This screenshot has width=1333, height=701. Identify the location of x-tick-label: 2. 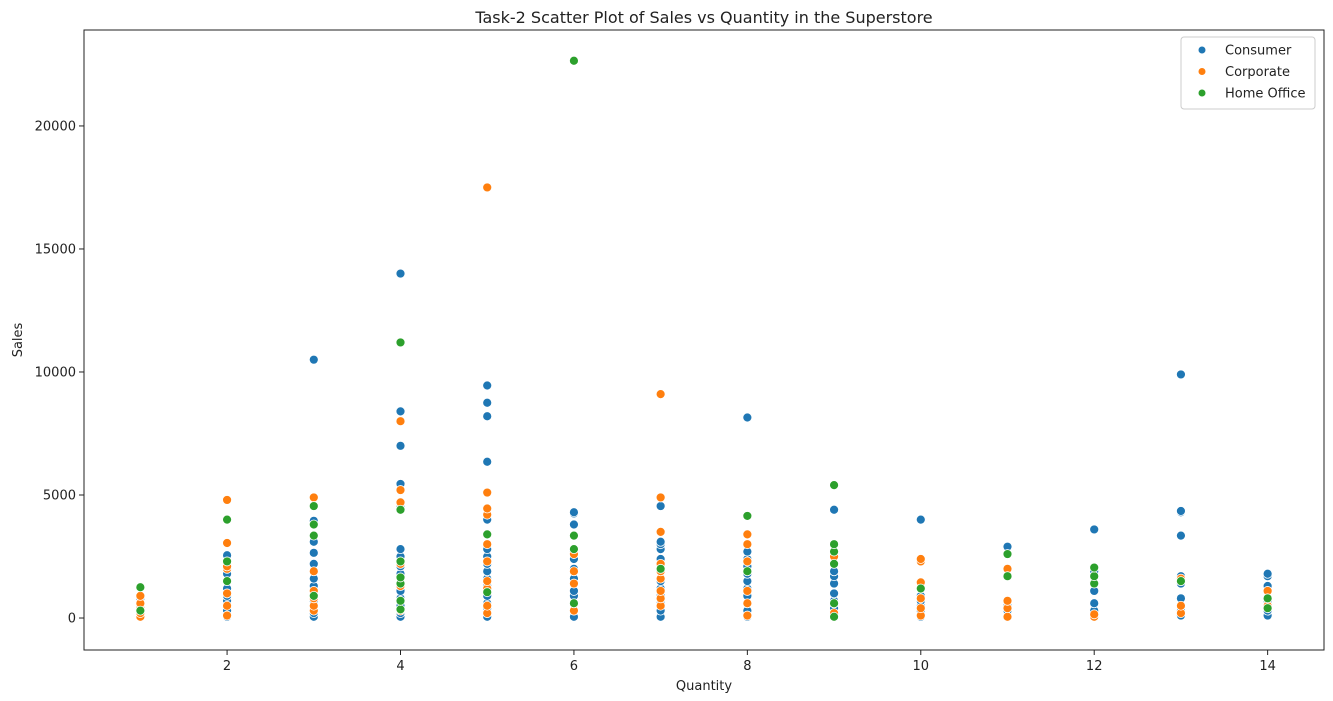
(227, 666).